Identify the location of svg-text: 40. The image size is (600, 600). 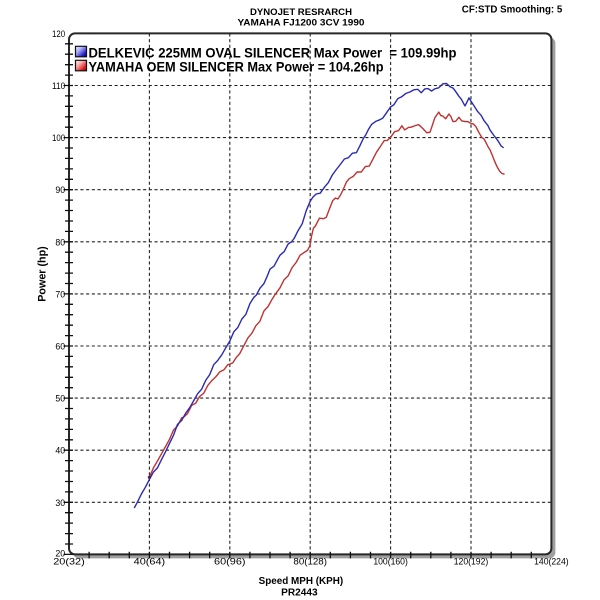
(60, 451).